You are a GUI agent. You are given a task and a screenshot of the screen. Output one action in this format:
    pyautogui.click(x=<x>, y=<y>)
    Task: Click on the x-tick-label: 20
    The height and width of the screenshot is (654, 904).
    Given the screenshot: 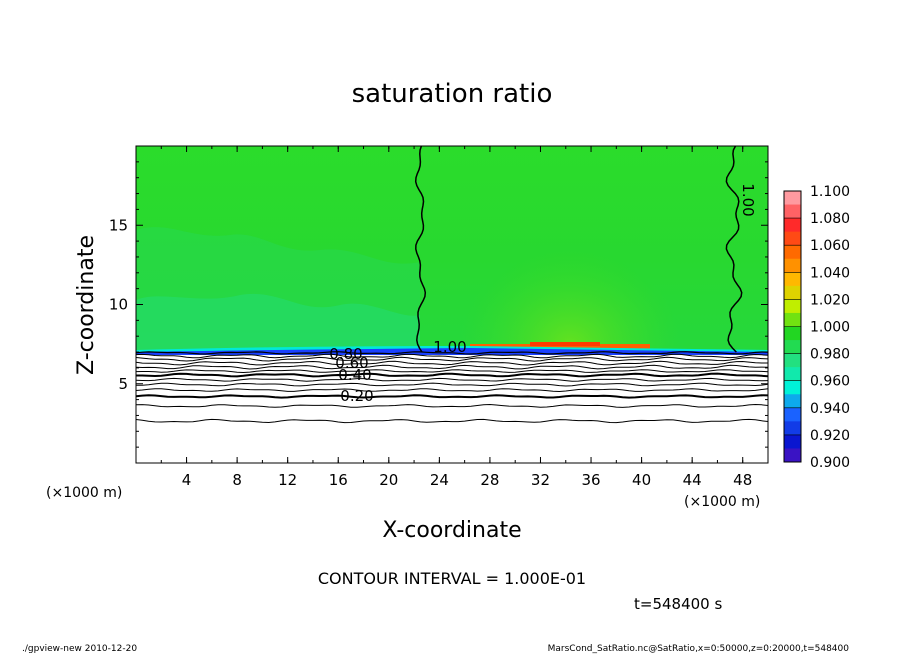 What is the action you would take?
    pyautogui.click(x=388, y=480)
    